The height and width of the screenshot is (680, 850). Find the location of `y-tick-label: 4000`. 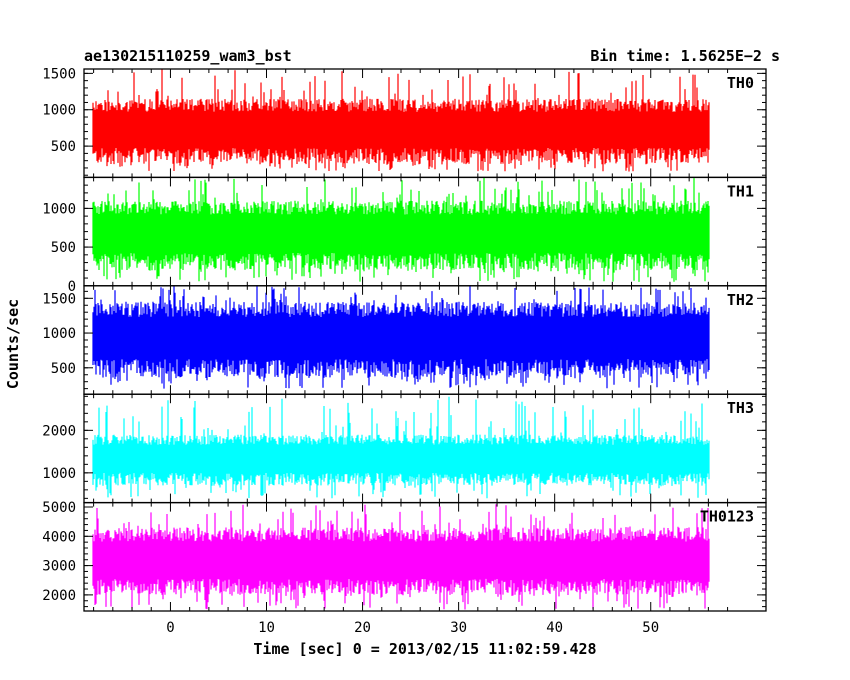

y-tick-label: 4000 is located at coordinates (59, 537).